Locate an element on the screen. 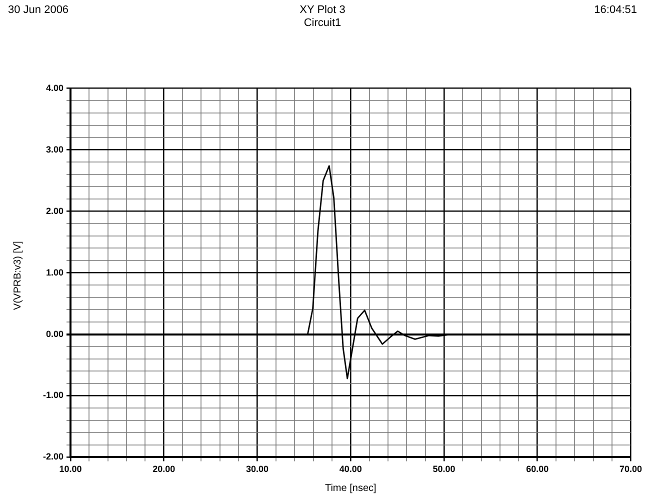  text: 30 Jun 2006 is located at coordinates (38, 10).